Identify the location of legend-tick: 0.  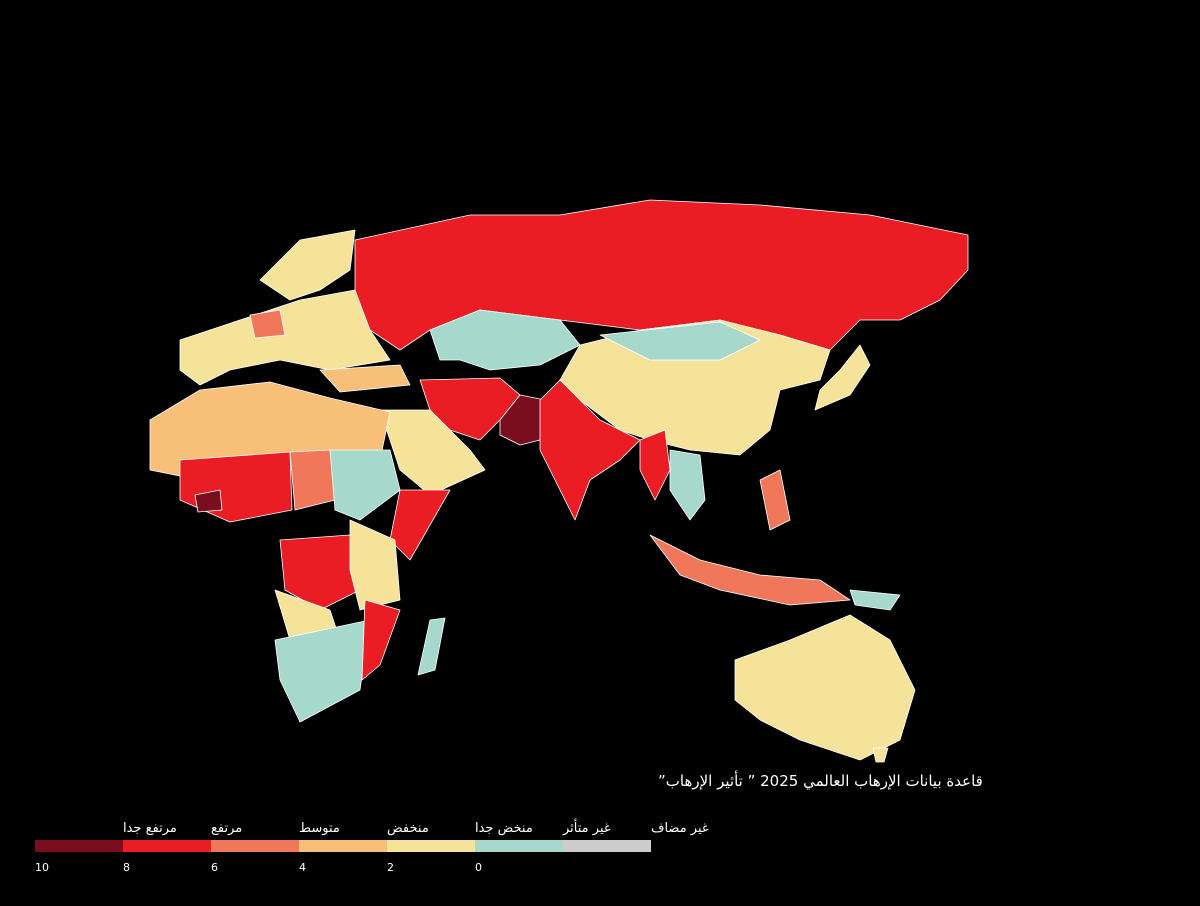
(478, 867).